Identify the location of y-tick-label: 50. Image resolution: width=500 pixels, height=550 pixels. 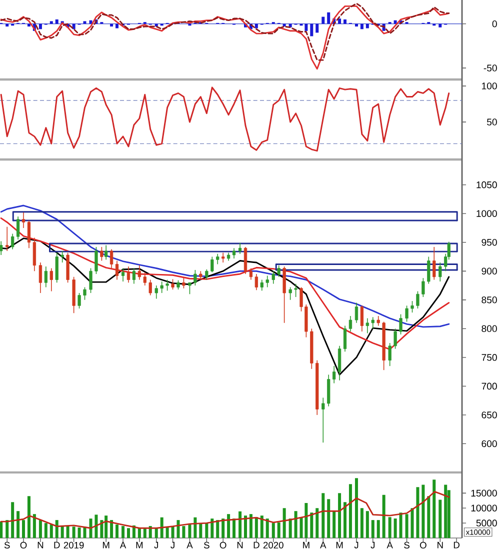
(492, 122).